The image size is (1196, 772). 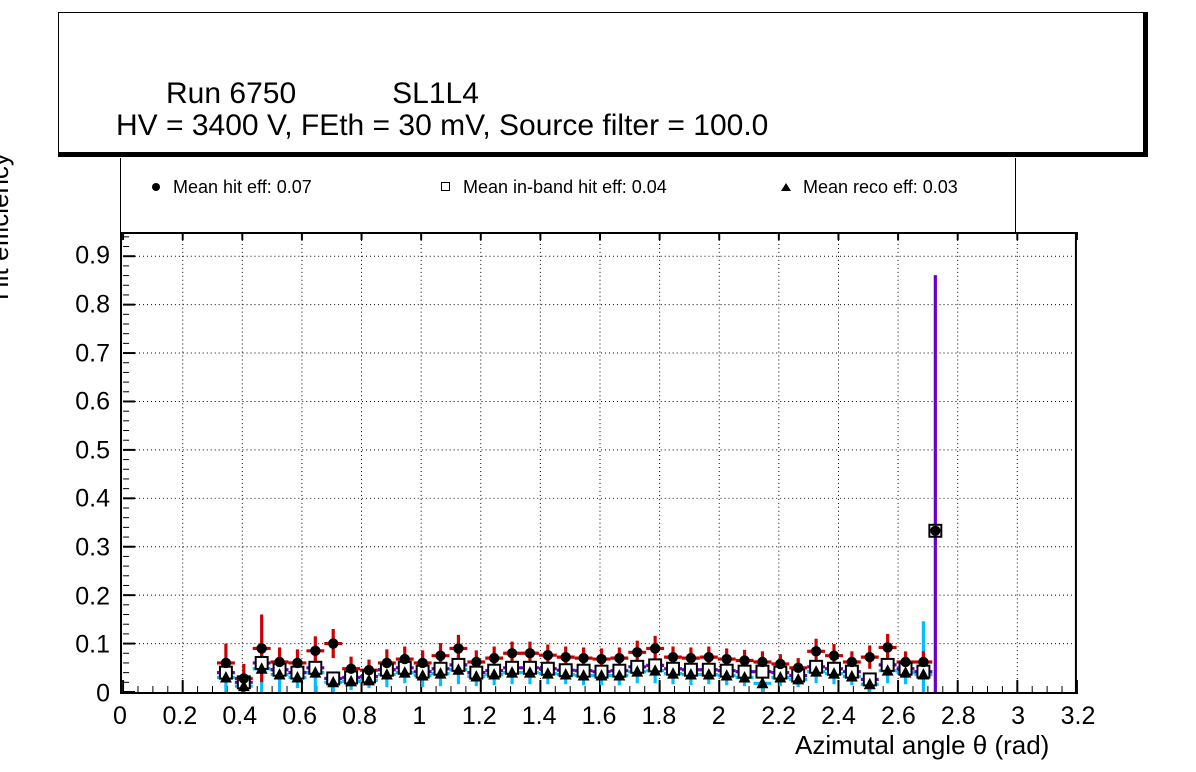 I want to click on y-tick-label: 0.3, so click(x=92, y=547).